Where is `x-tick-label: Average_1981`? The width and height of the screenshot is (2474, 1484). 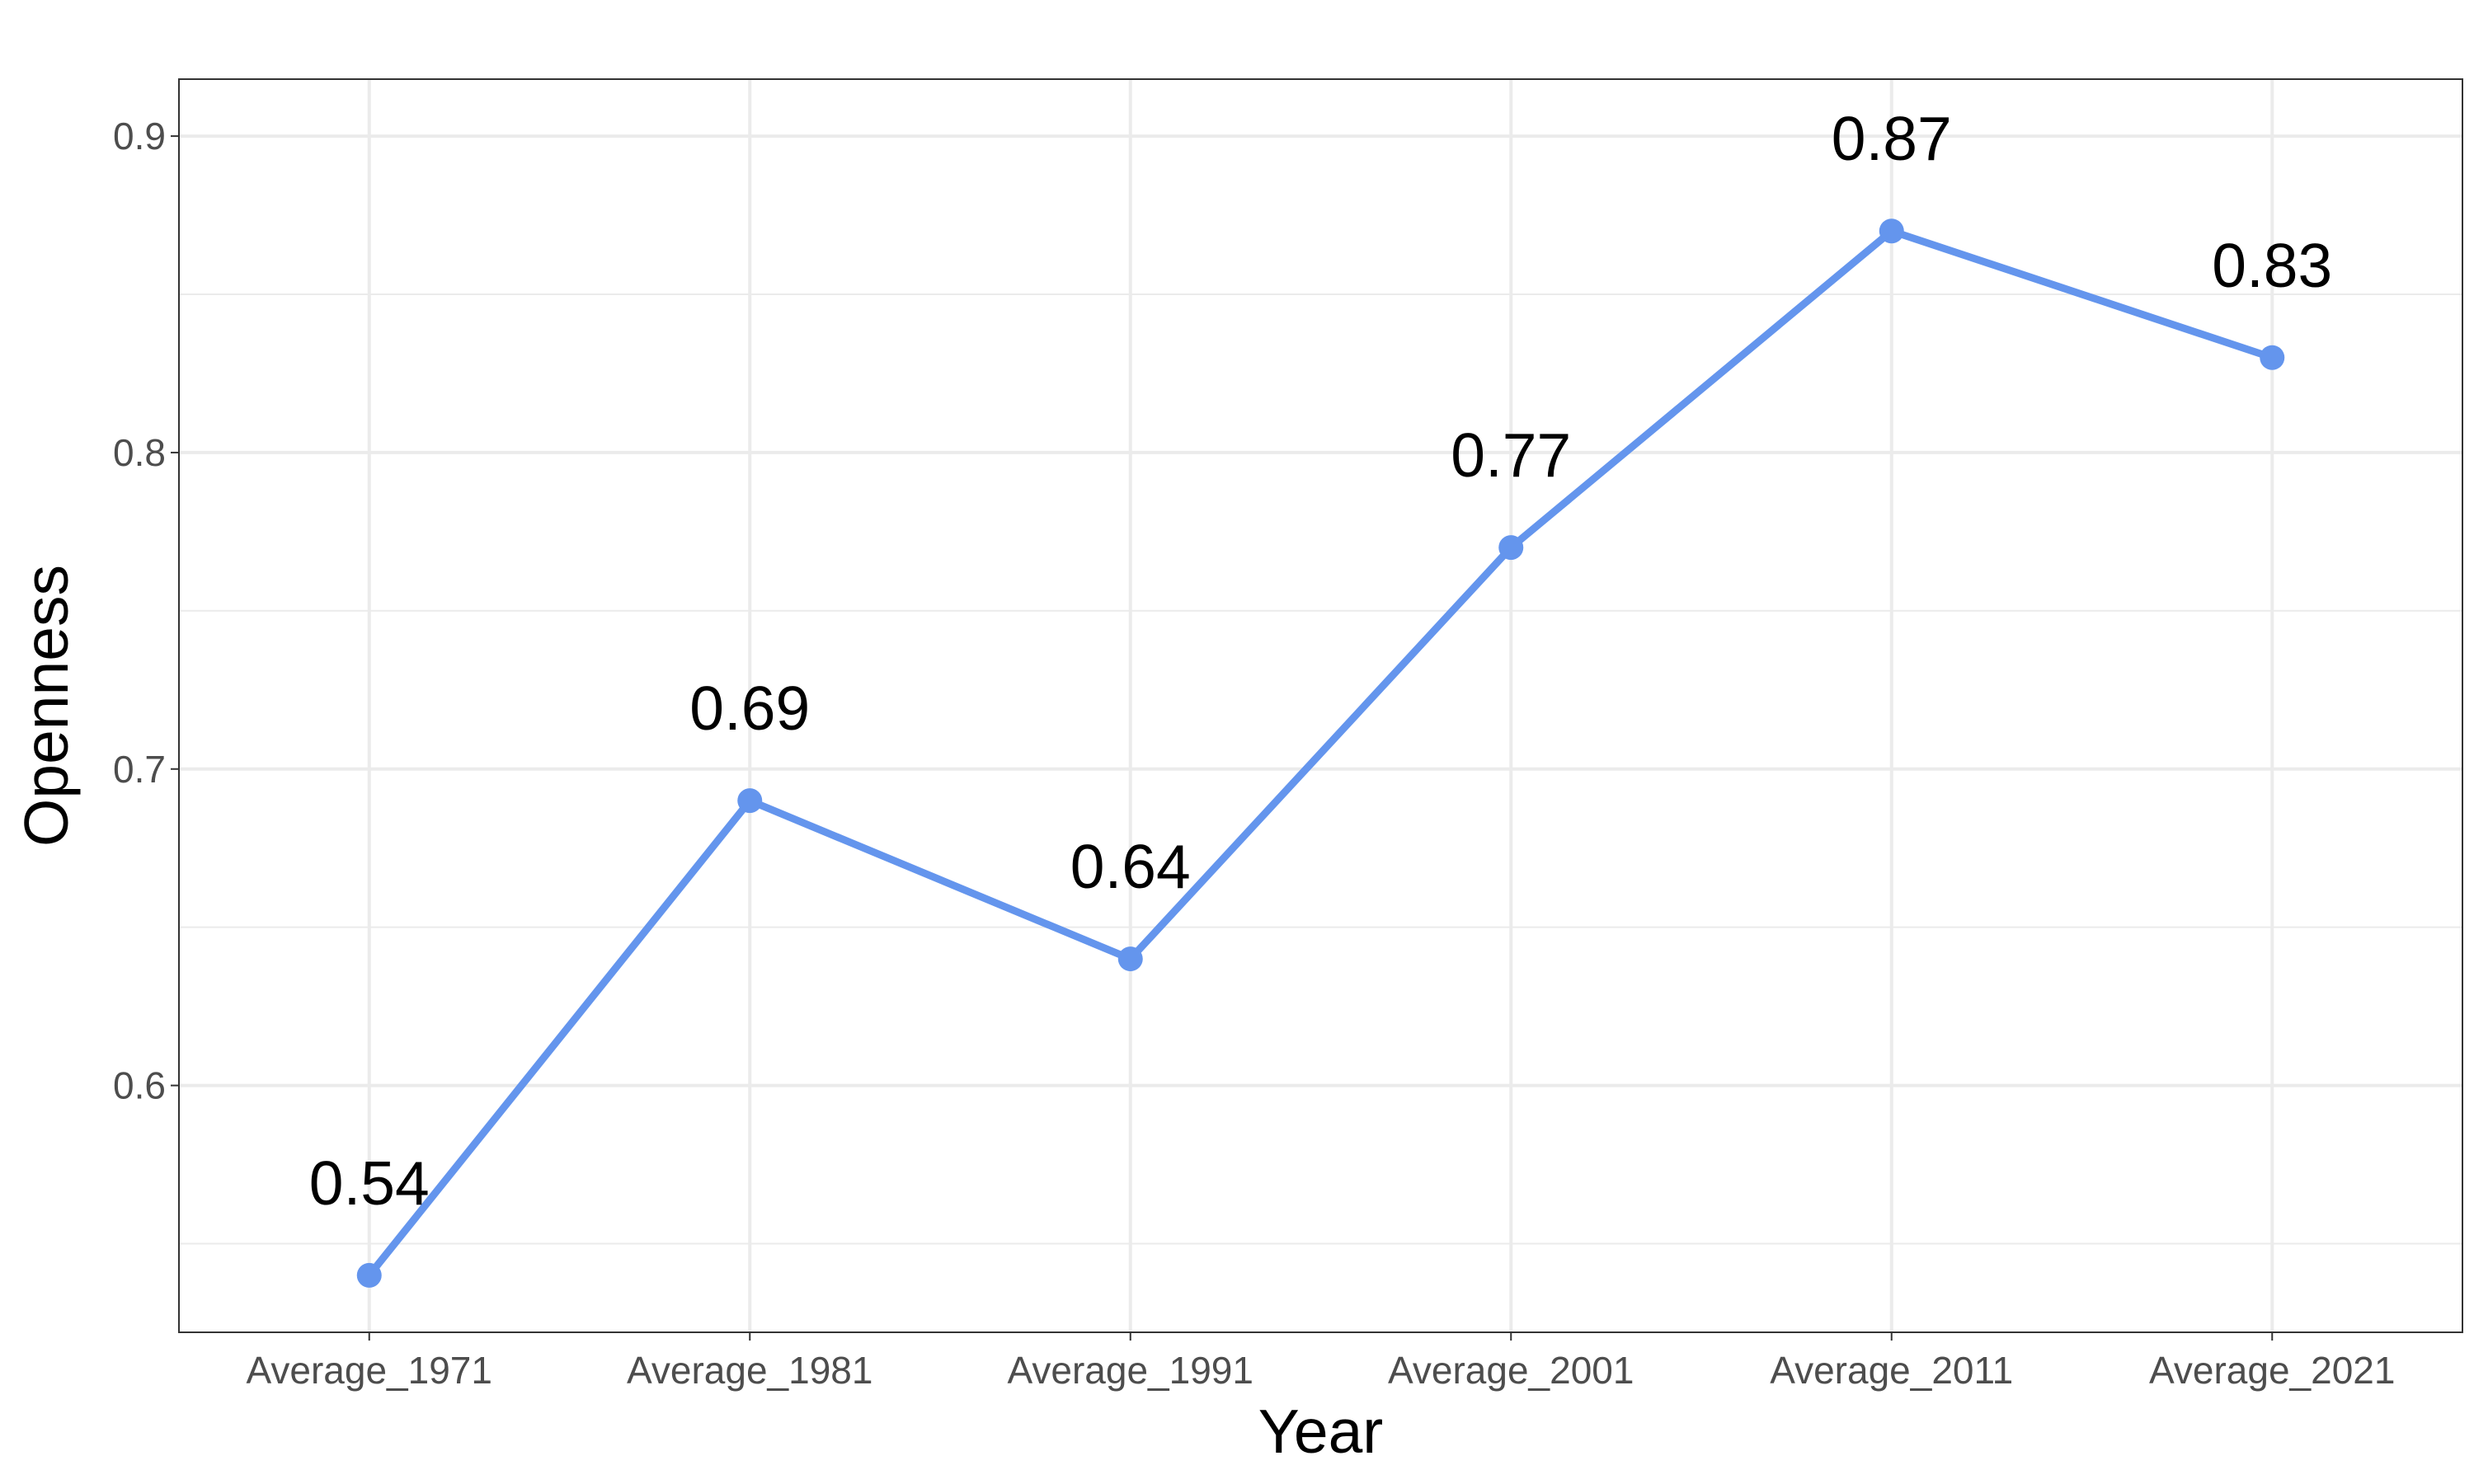
x-tick-label: Average_1981 is located at coordinates (749, 1370).